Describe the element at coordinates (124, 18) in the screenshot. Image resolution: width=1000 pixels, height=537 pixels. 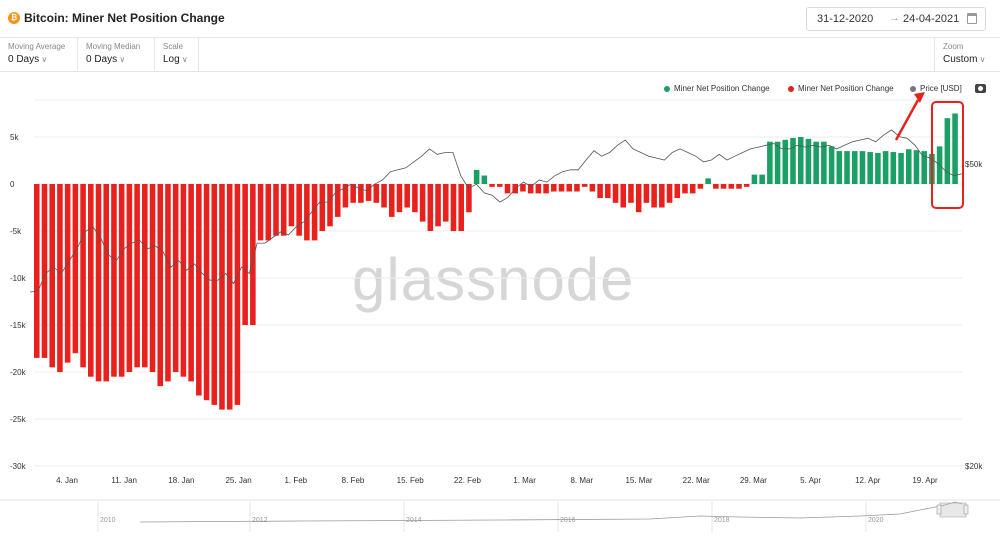
I see `chart-title: Bitcoin: Miner Net Position Change` at that location.